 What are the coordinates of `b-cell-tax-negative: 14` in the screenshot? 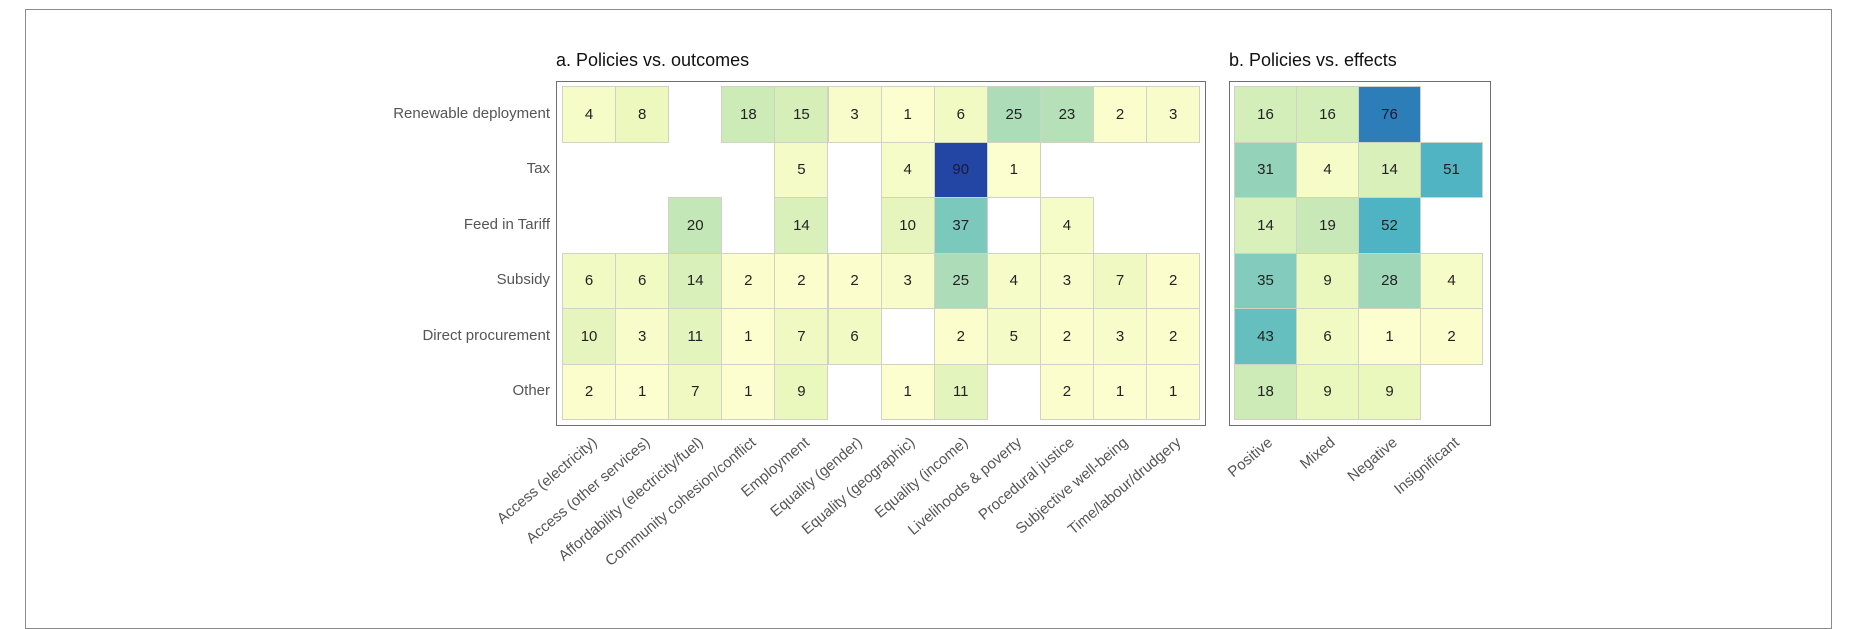 It's located at (1389, 169).